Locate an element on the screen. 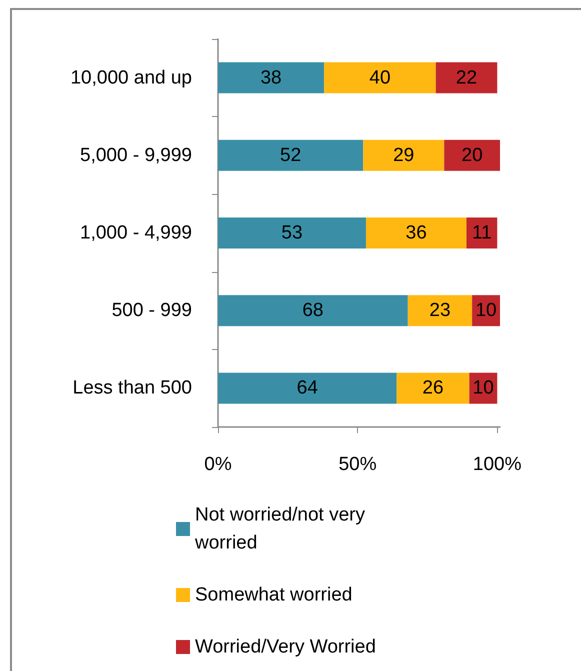 The image size is (581, 671). data-label: 36 is located at coordinates (416, 233).